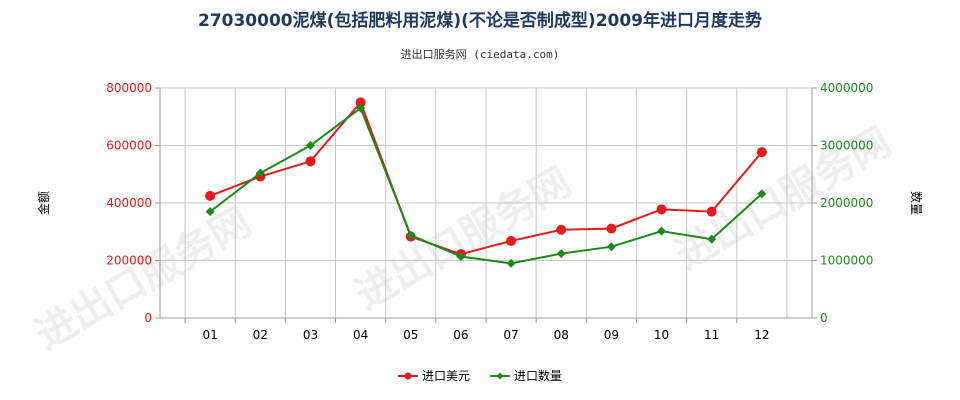 This screenshot has width=960, height=400. What do you see at coordinates (360, 335) in the screenshot?
I see `x-tick-label: 04` at bounding box center [360, 335].